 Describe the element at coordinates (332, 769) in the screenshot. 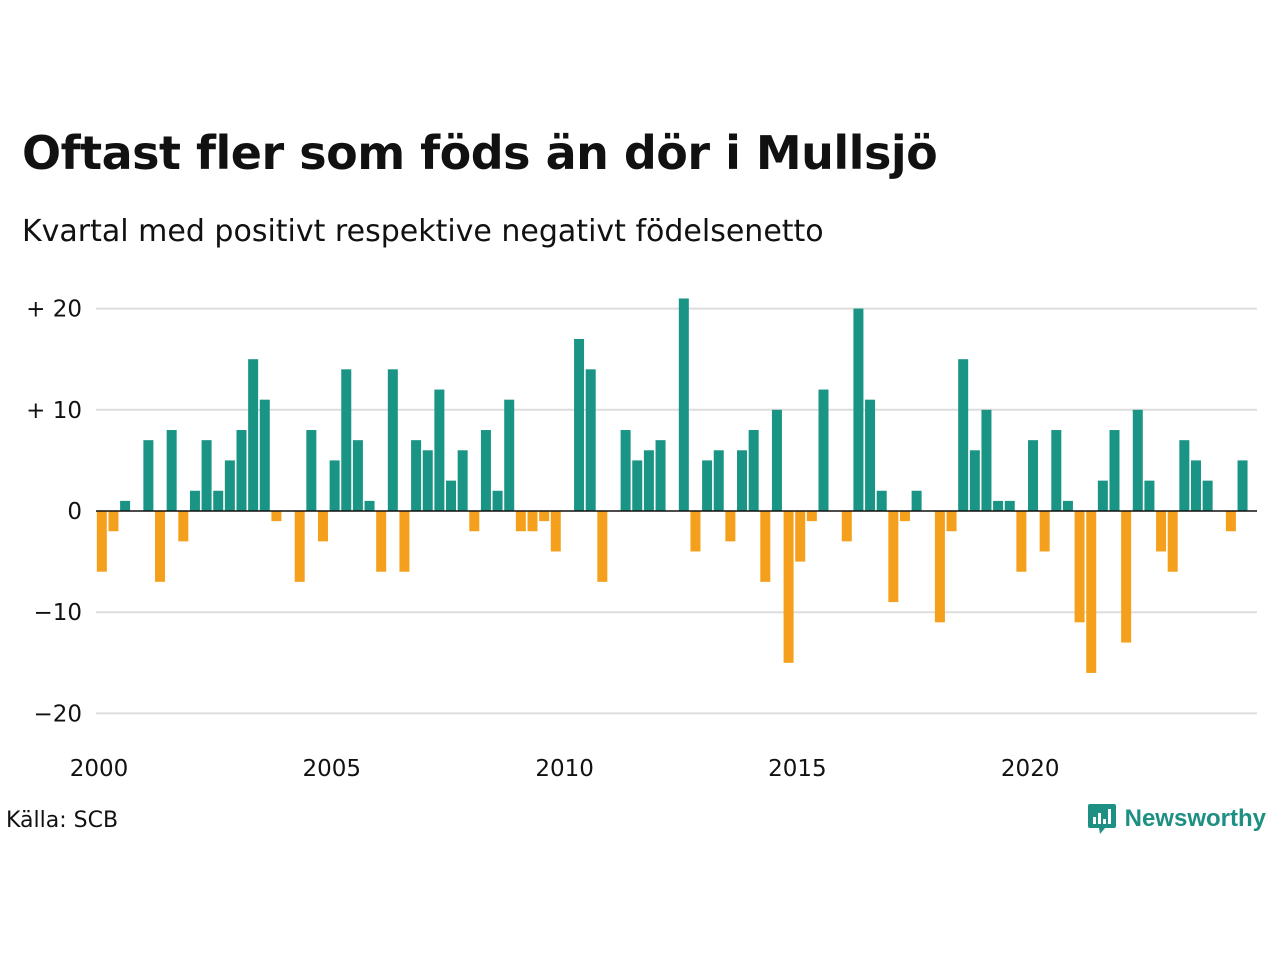

I see `x-tick-label: 2005` at that location.